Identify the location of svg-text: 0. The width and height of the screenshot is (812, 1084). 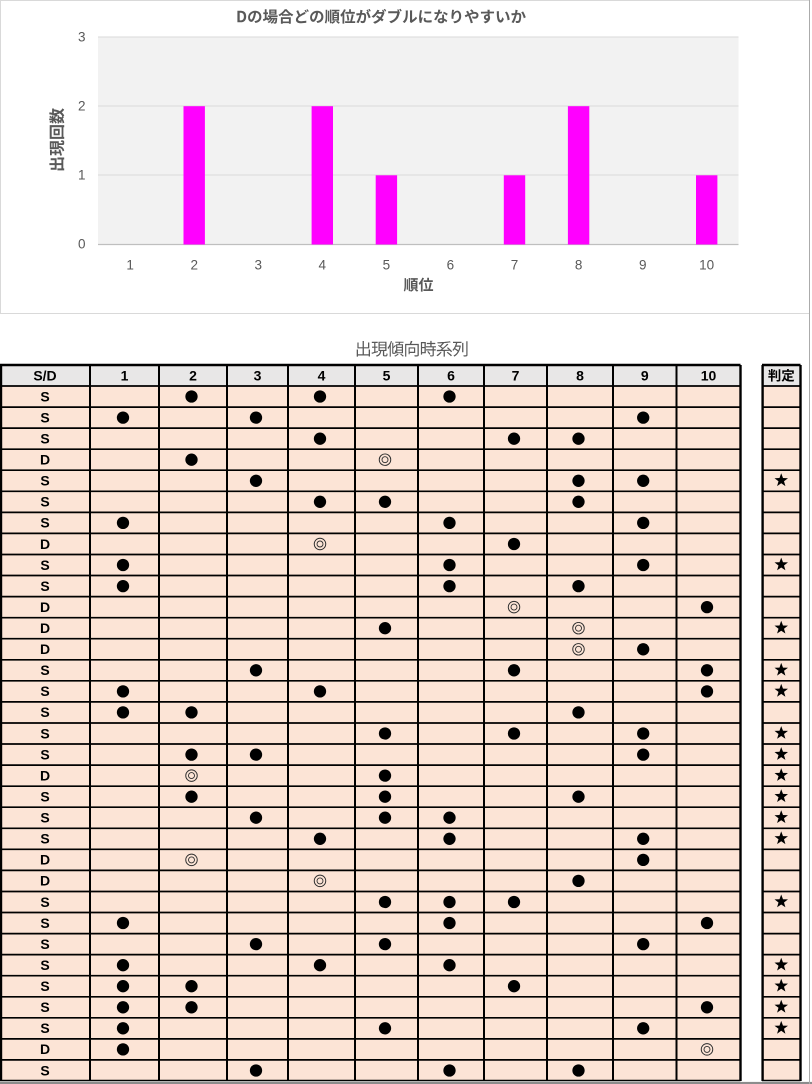
(82, 244).